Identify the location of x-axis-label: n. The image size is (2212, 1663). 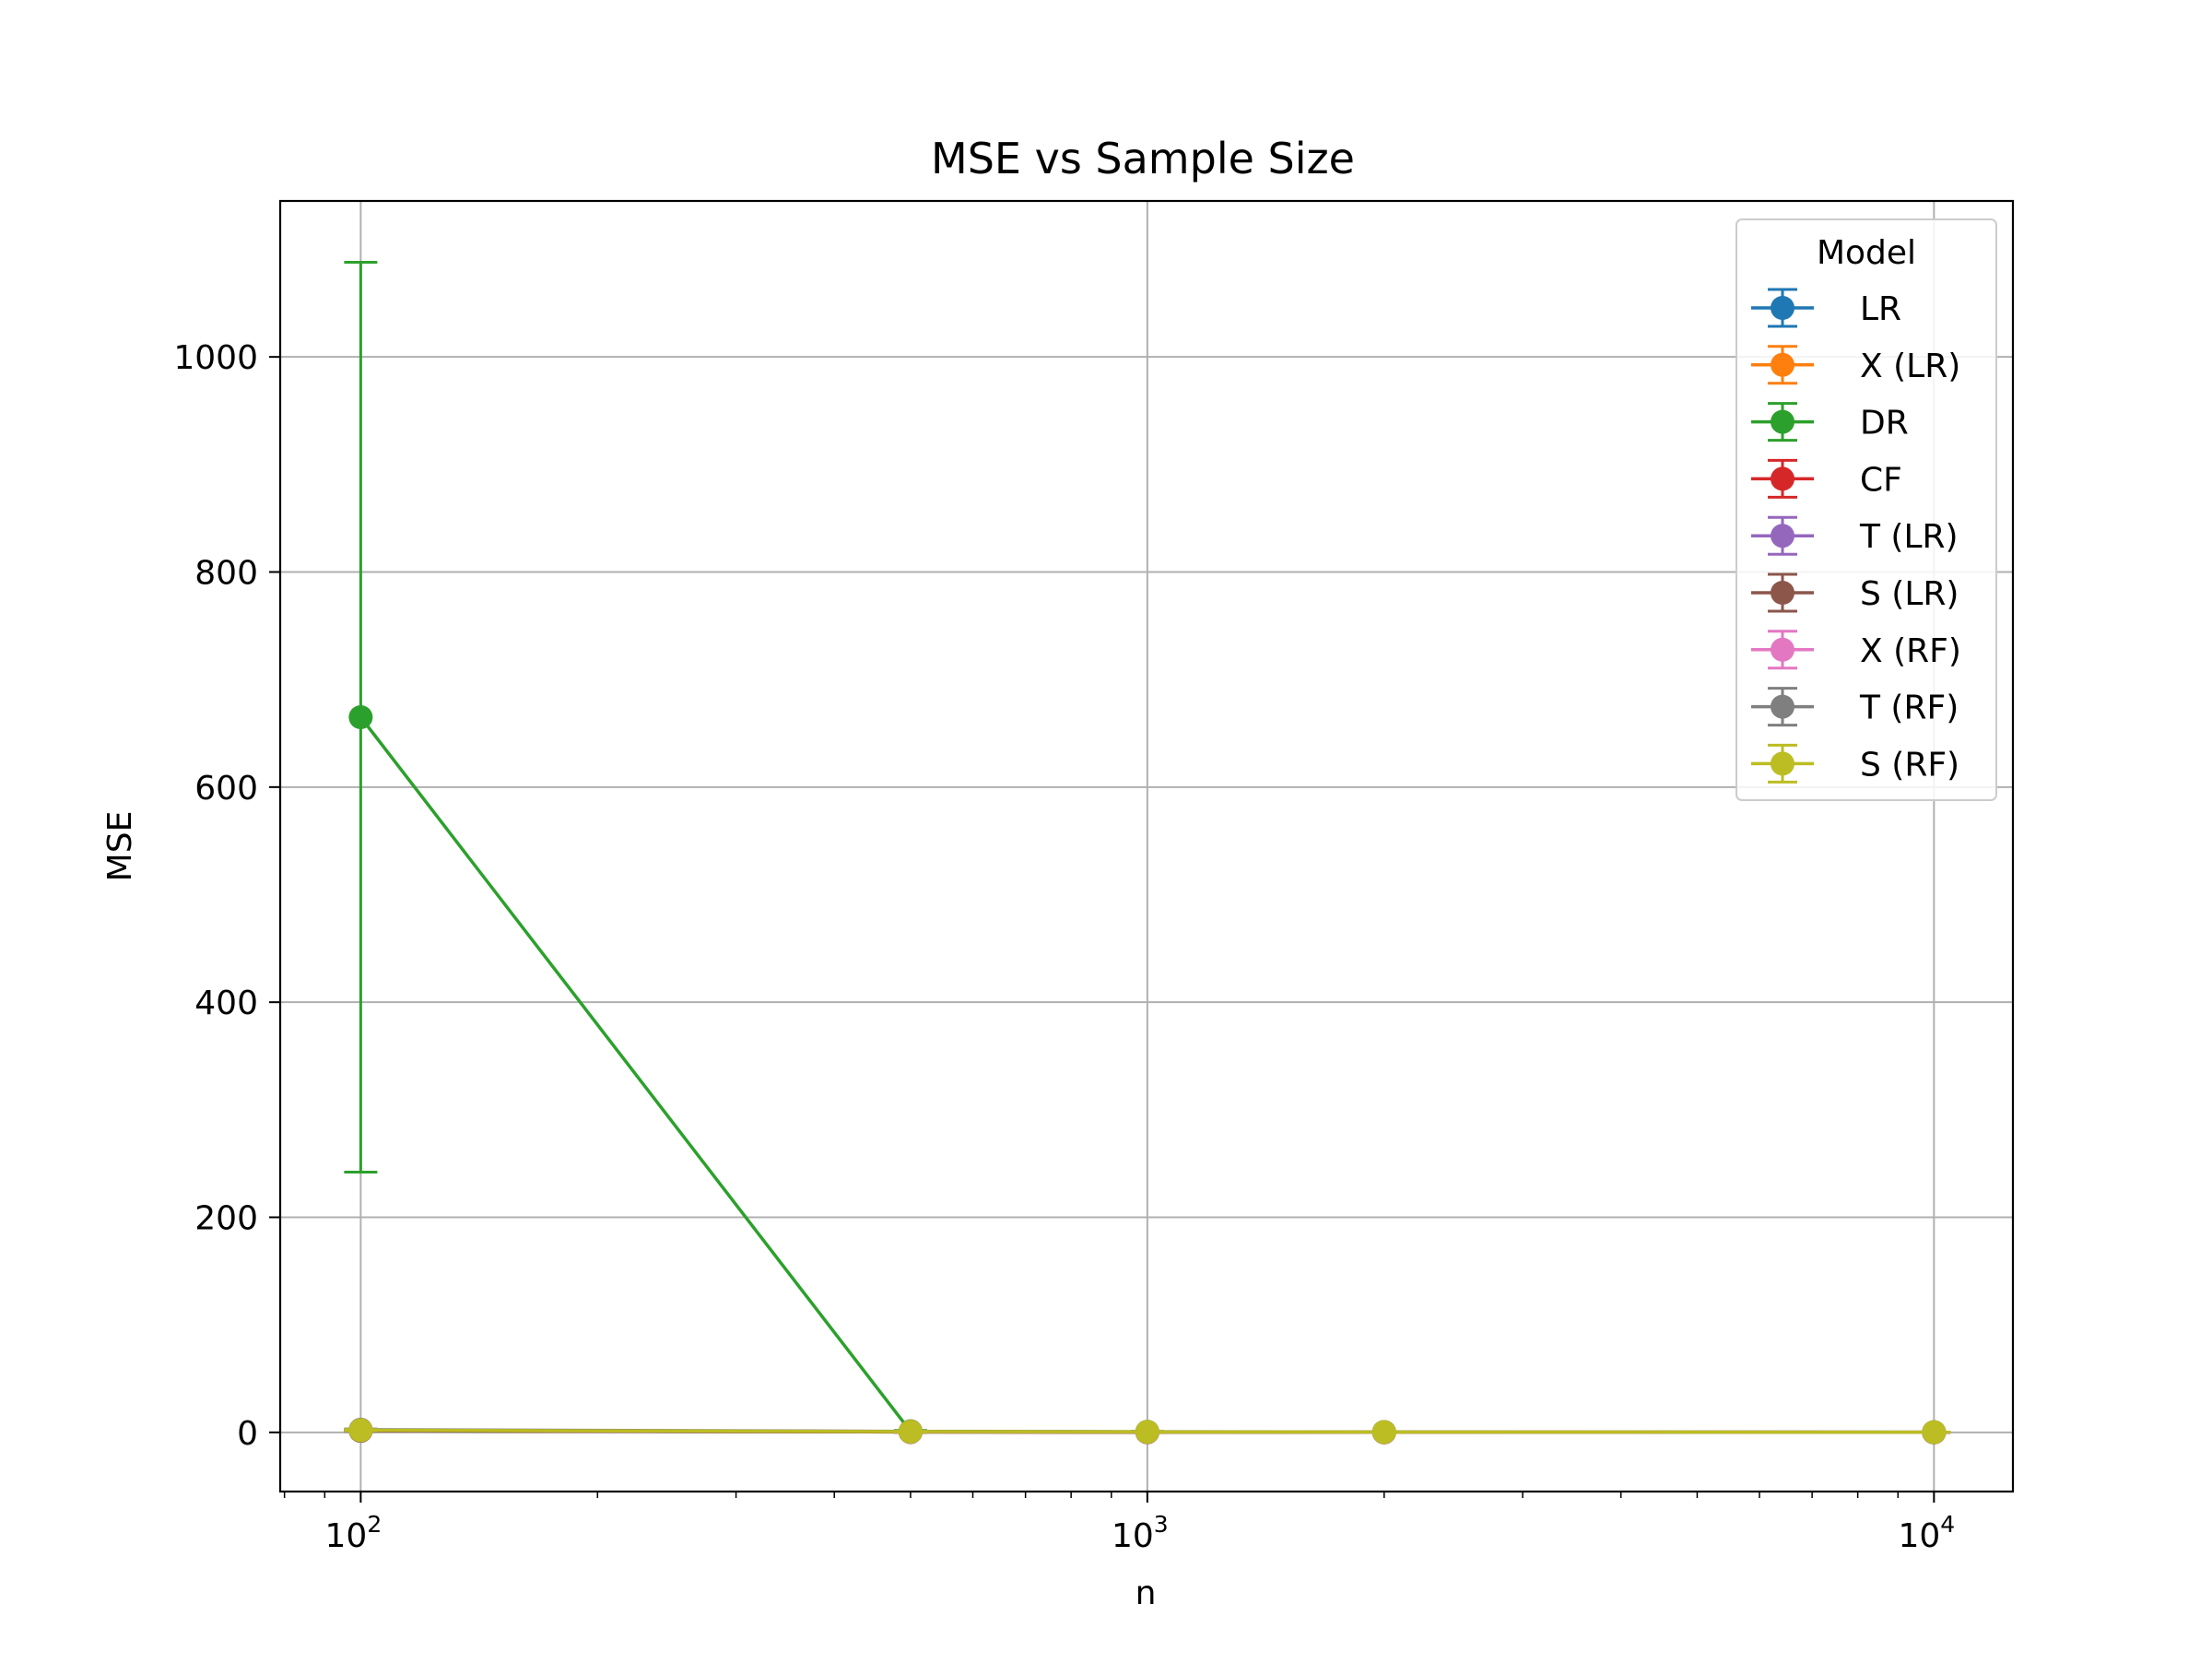
(1146, 1593).